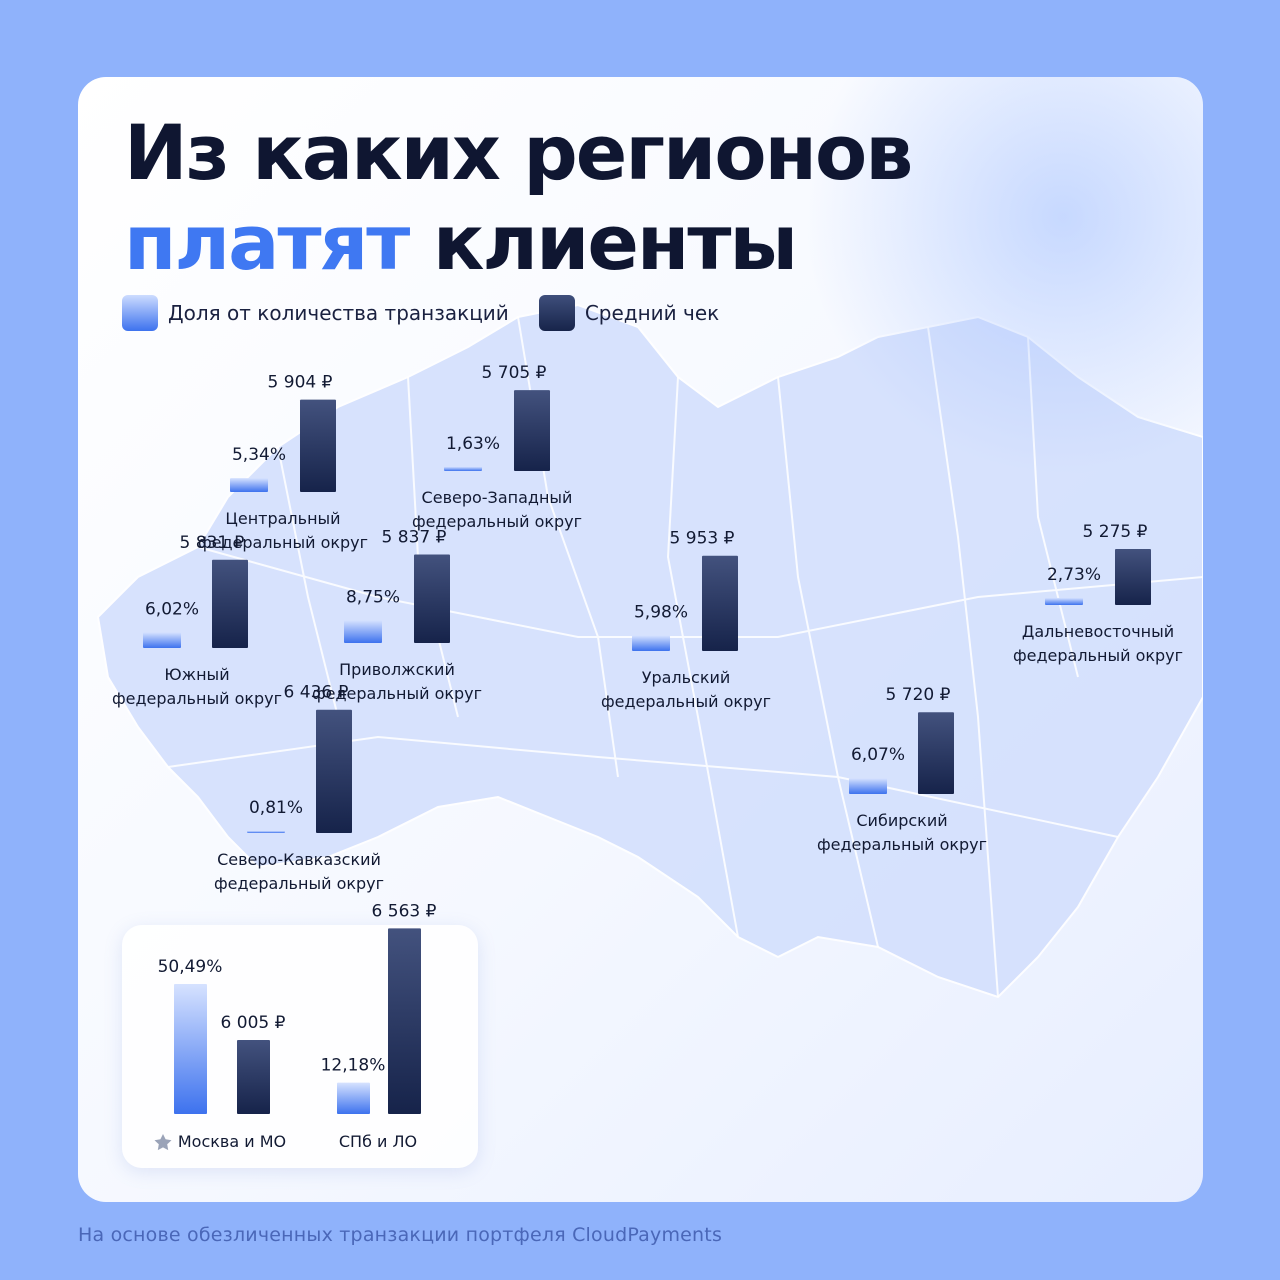 This screenshot has width=1280, height=1280. What do you see at coordinates (197, 620) in the screenshot?
I see `region-group: 6,02% 5 831 ₽ Южный федеральный округ` at bounding box center [197, 620].